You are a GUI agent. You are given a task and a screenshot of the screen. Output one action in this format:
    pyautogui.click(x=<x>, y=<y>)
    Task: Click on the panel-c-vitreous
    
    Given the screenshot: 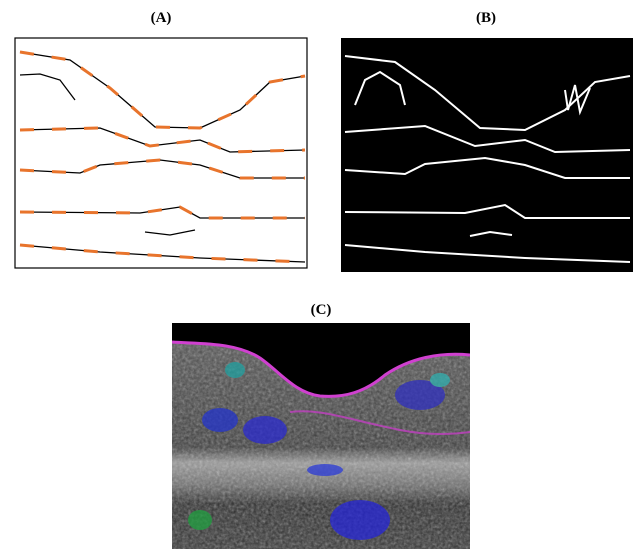 What is the action you would take?
    pyautogui.click(x=321, y=360)
    